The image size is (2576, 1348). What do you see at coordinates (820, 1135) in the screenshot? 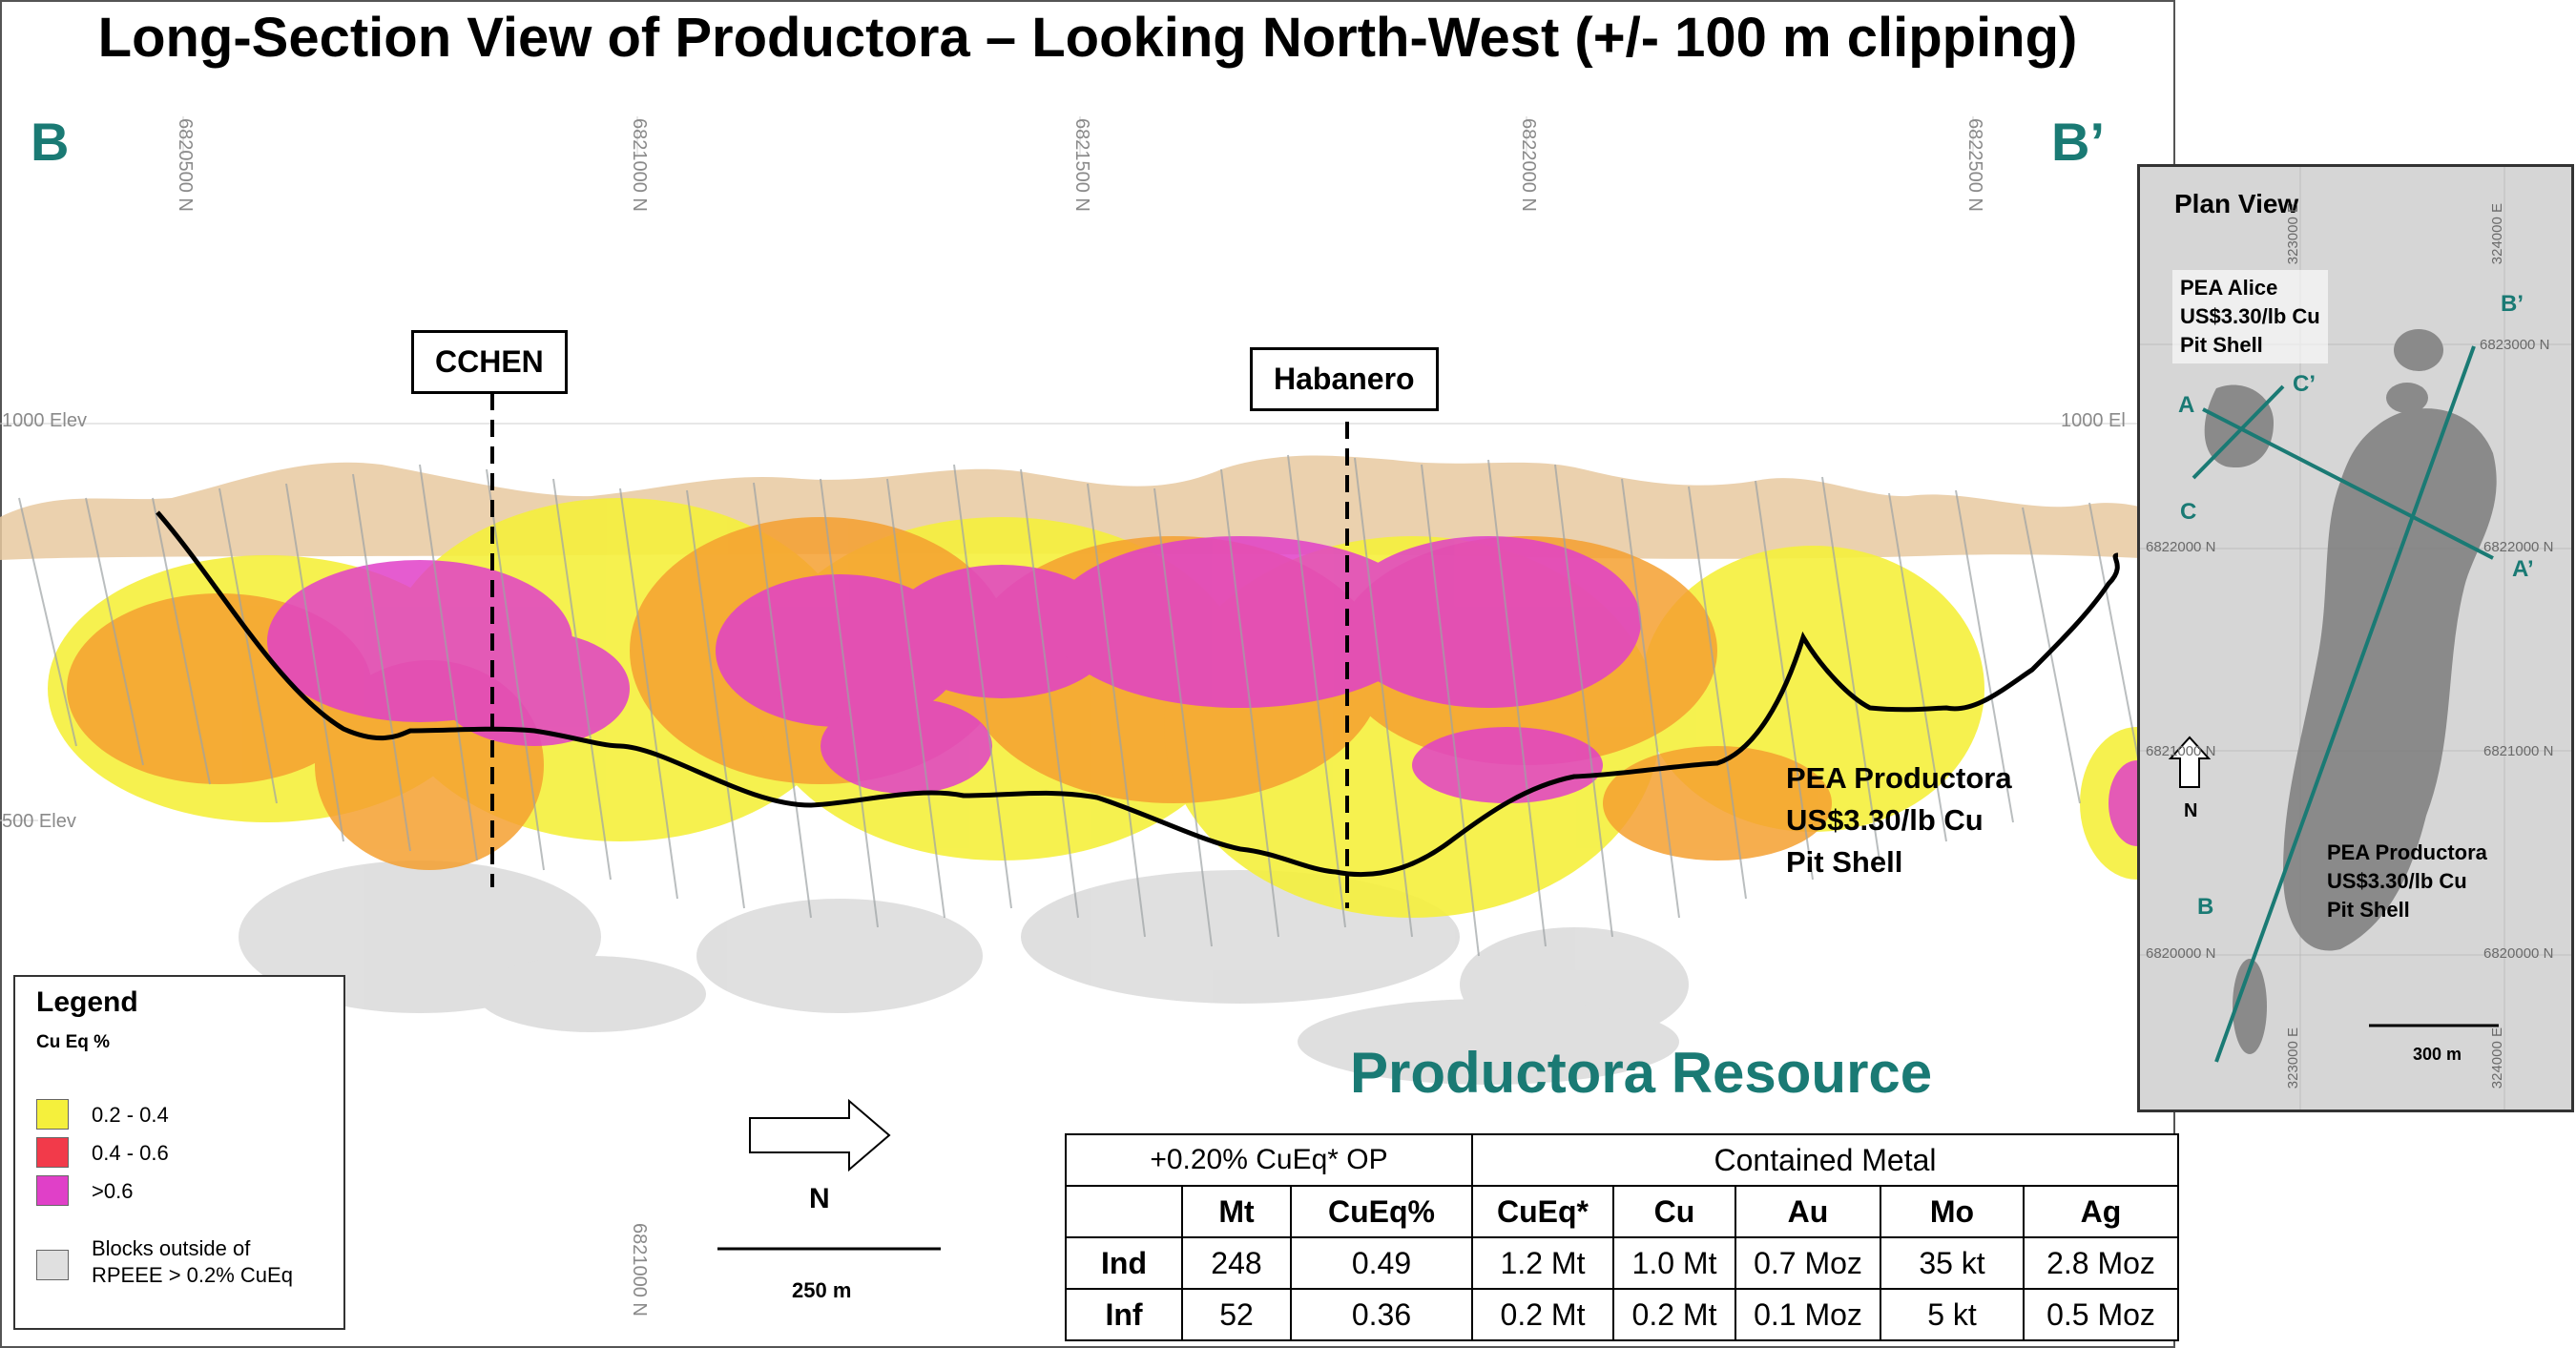
I see `north-arrow-icon` at bounding box center [820, 1135].